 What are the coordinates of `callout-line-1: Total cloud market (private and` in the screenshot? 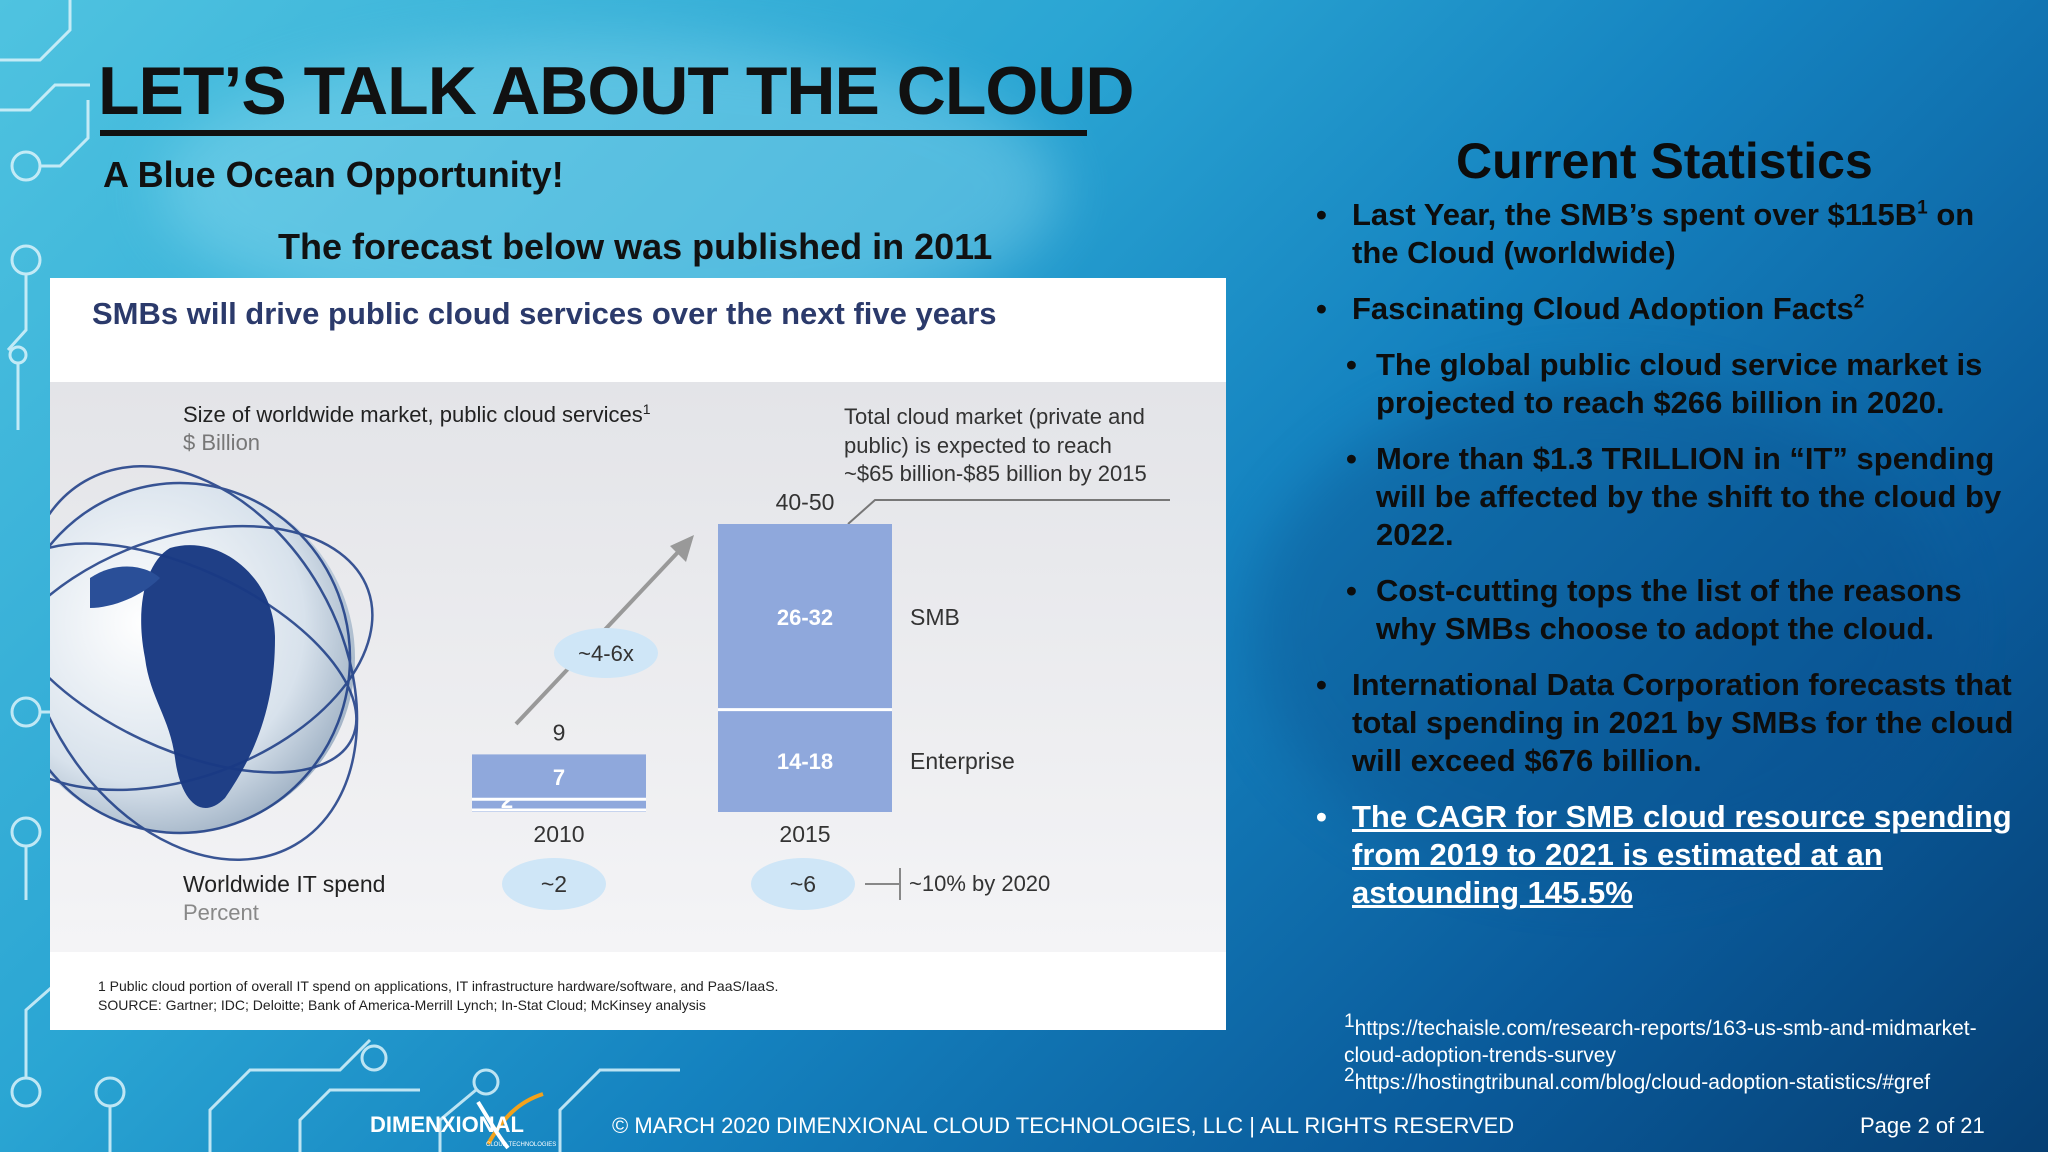 It's located at (994, 416).